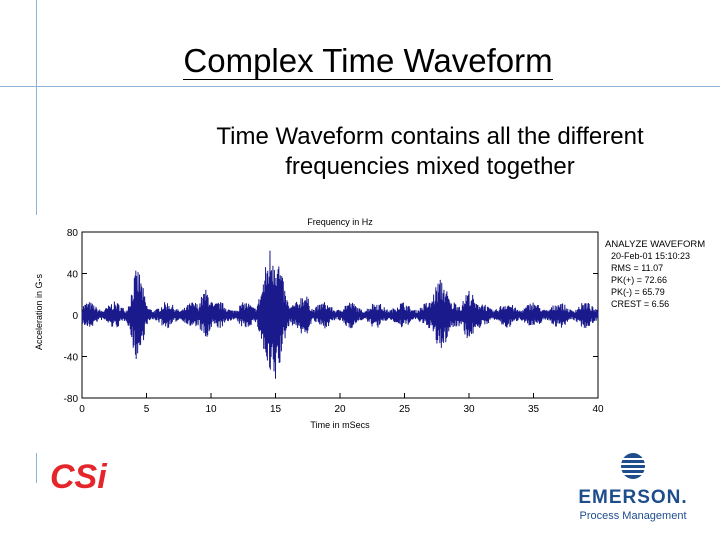  Describe the element at coordinates (633, 497) in the screenshot. I see `emerson-name: EMERSON.` at that location.